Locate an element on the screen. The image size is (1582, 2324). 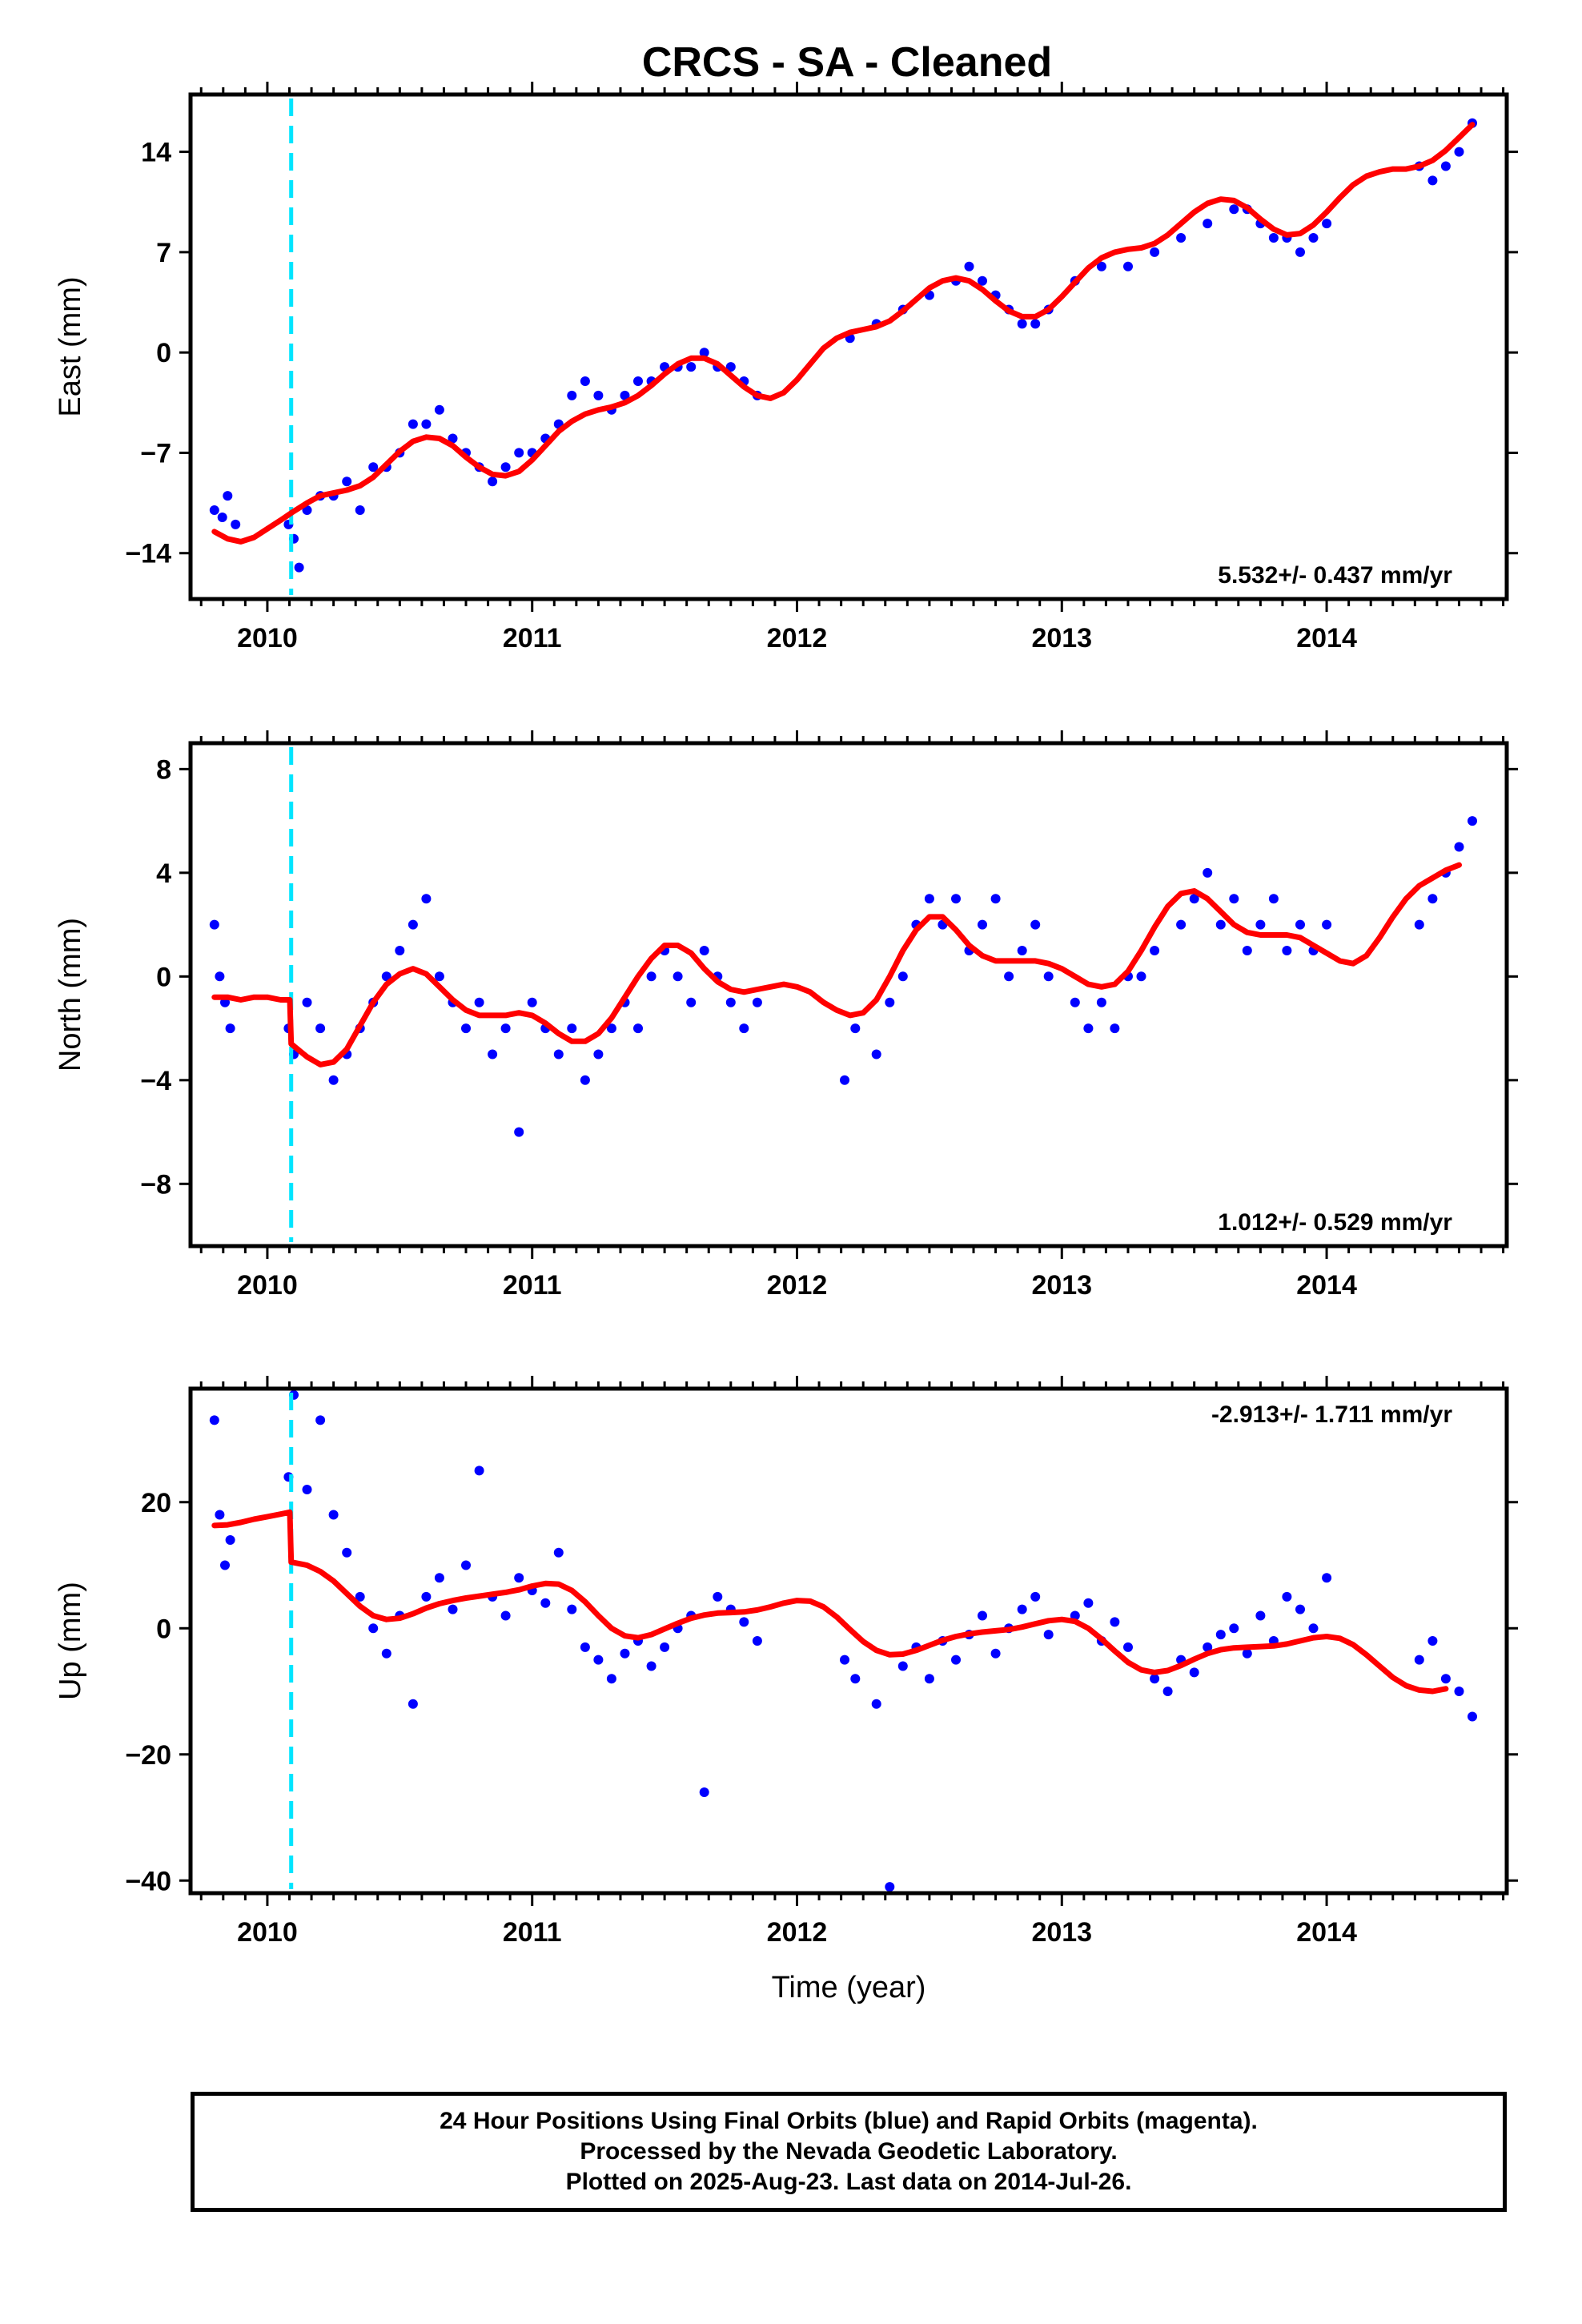
chart-title: CRCS - SA - Cleaned is located at coordinates (847, 62).